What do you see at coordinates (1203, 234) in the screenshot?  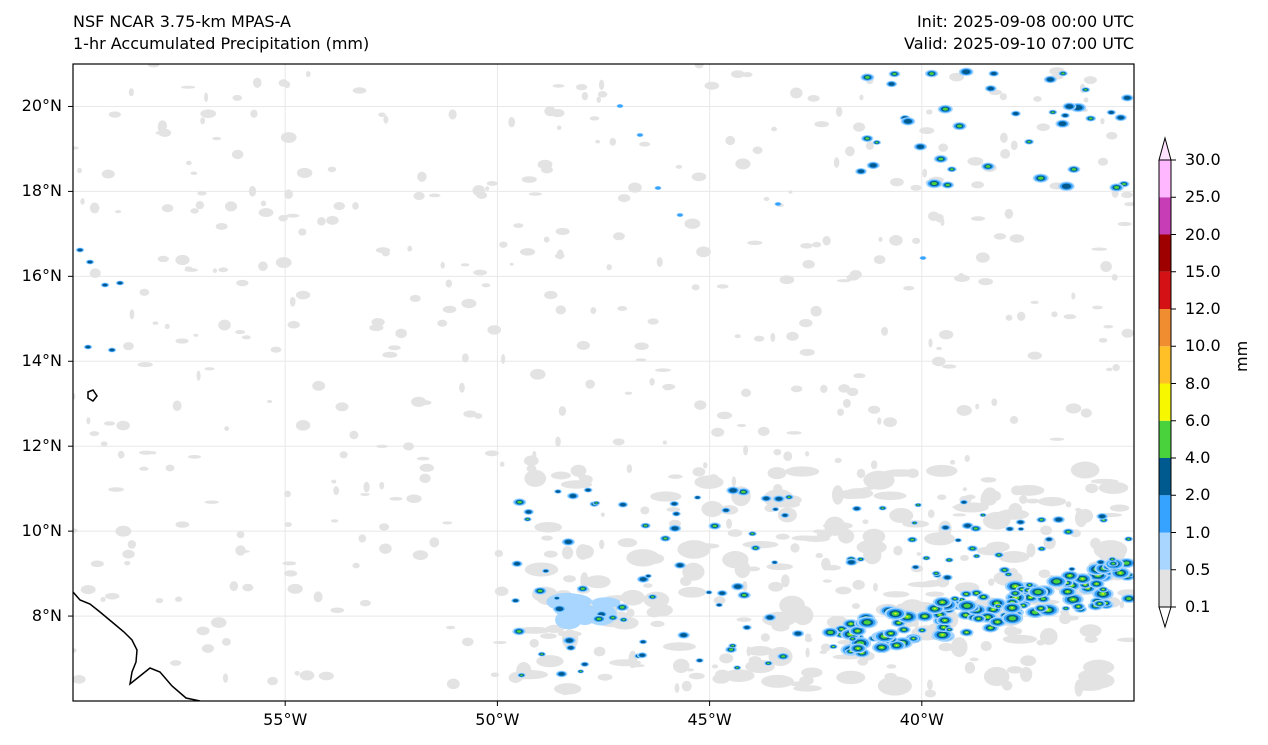 I see `colorbar-level-label: 20.0` at bounding box center [1203, 234].